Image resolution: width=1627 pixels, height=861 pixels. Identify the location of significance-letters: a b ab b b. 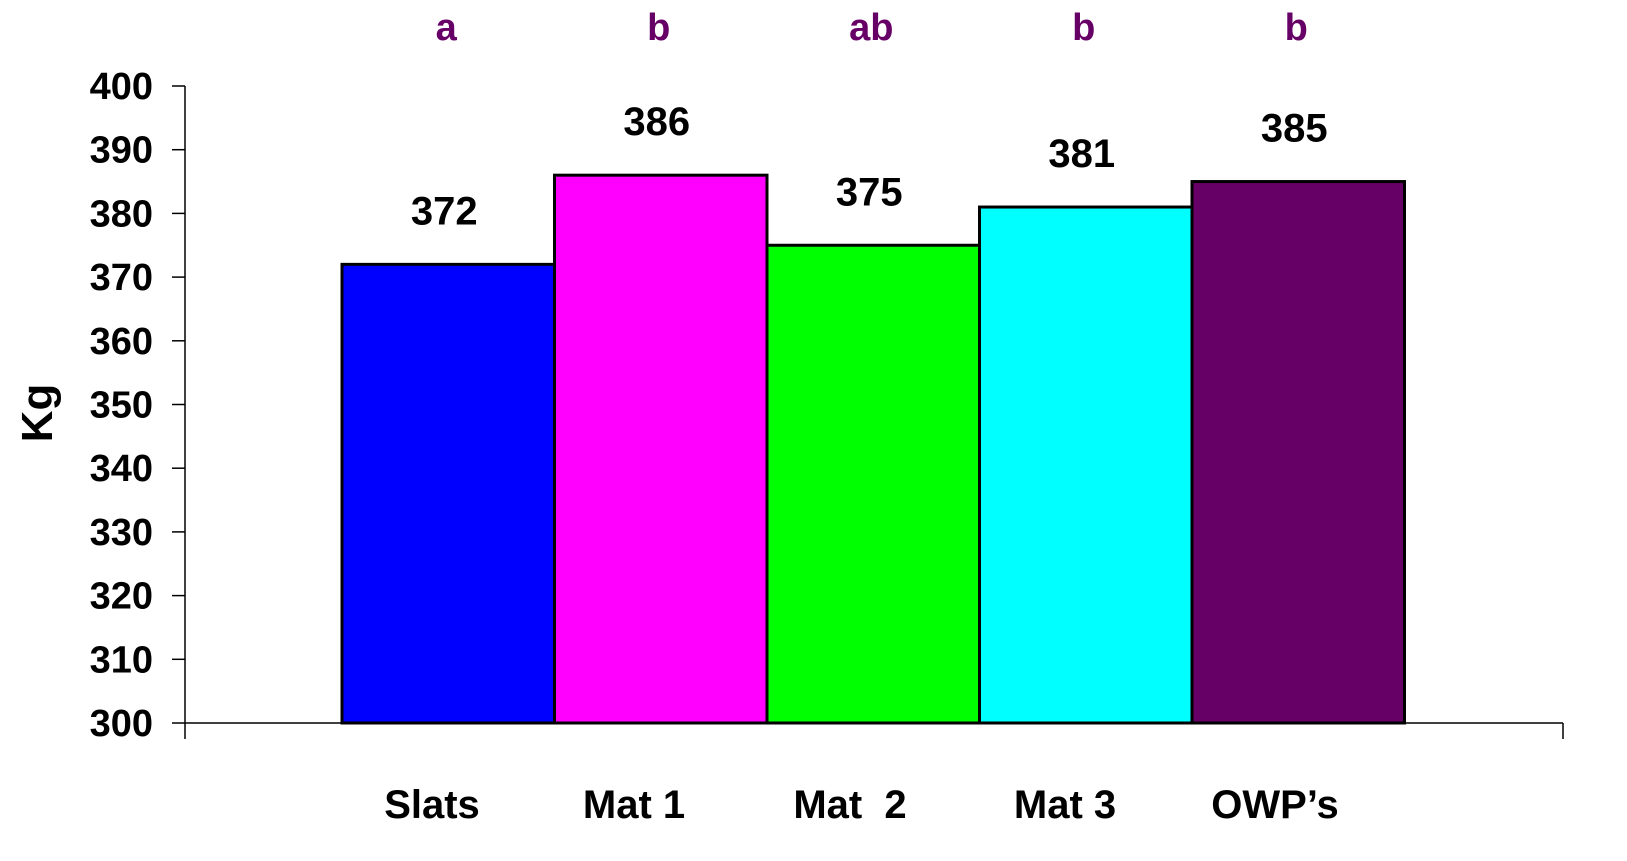
(872, 28).